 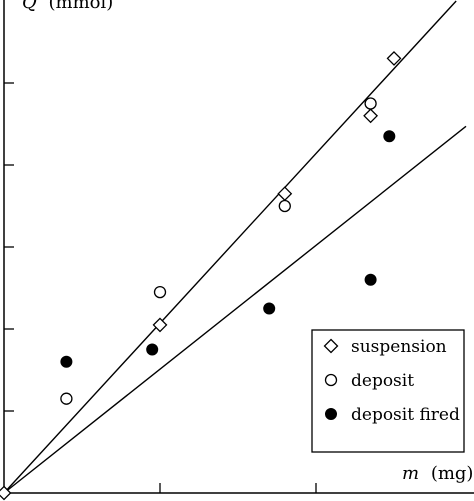 I want to click on y-axis-unit: (mmol), so click(x=81, y=6).